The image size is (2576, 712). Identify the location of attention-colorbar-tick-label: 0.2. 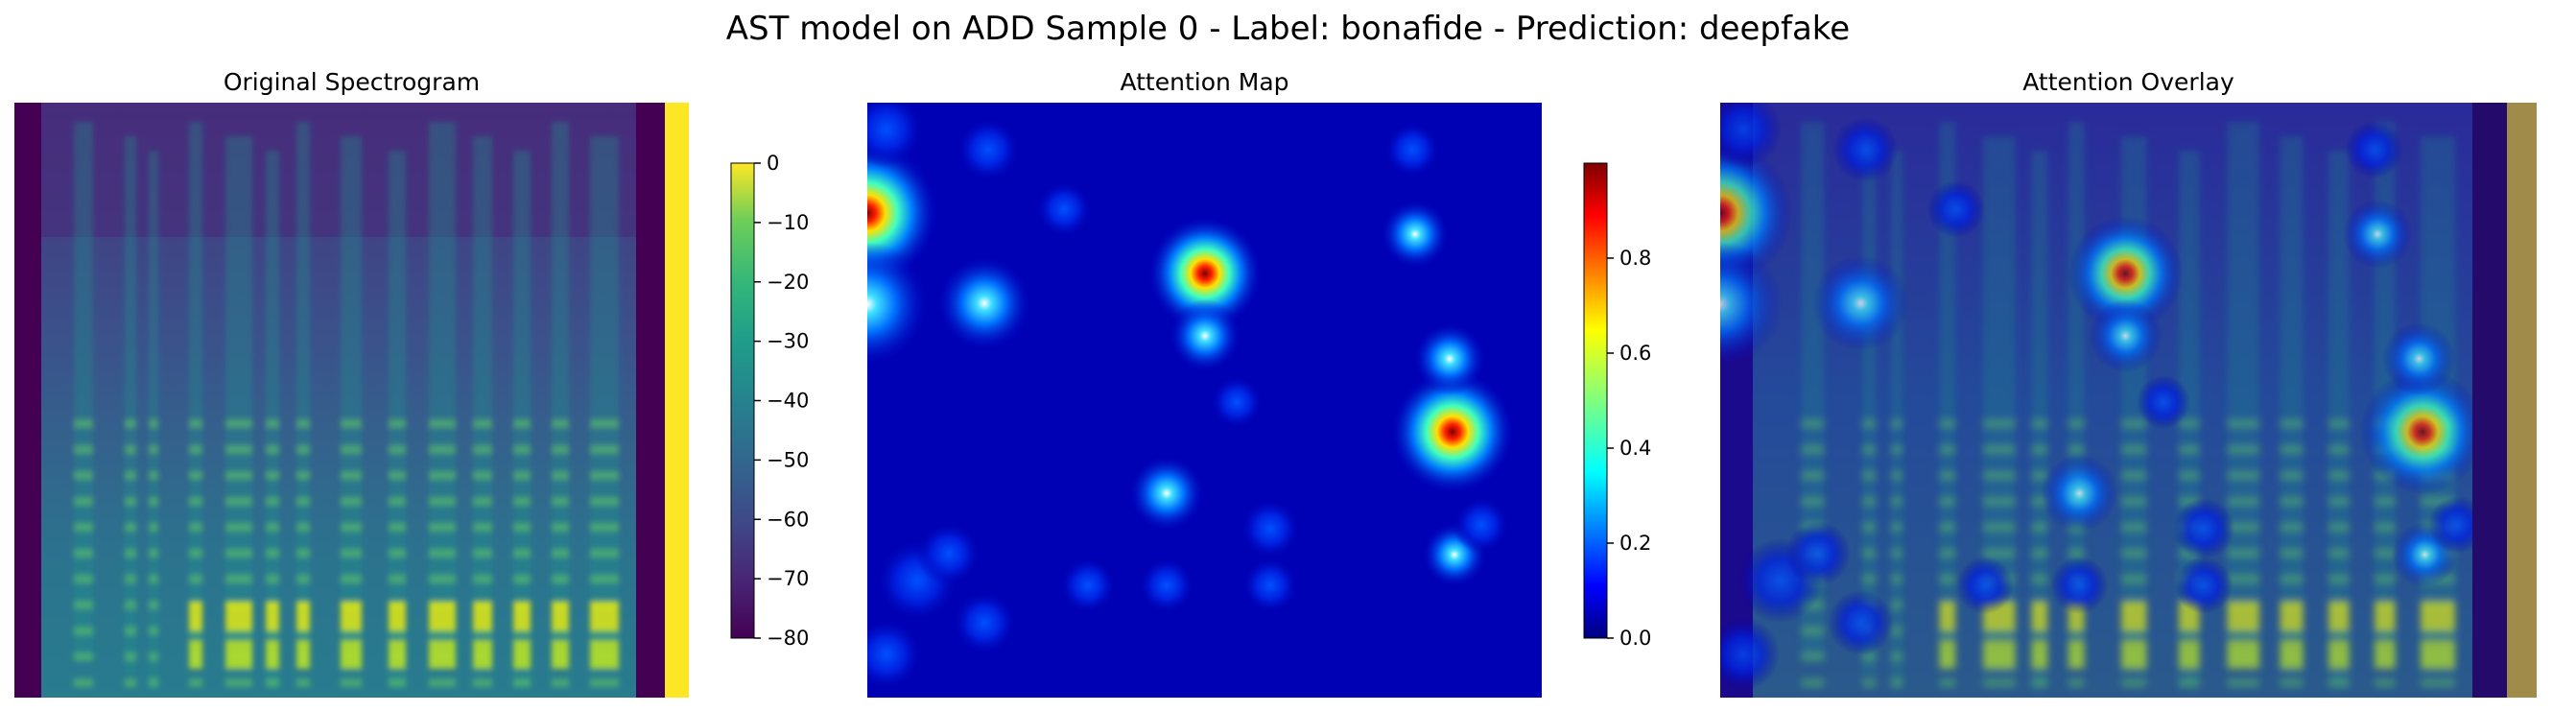
(1635, 543).